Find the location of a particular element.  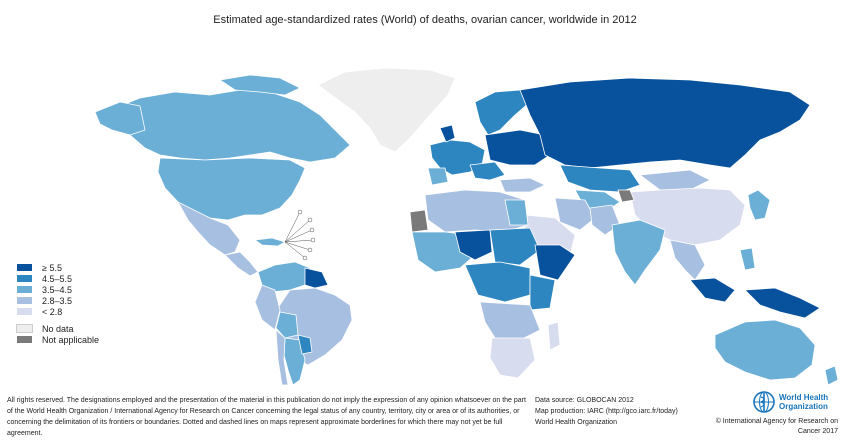

legend-label: Not applicable is located at coordinates (71, 339).